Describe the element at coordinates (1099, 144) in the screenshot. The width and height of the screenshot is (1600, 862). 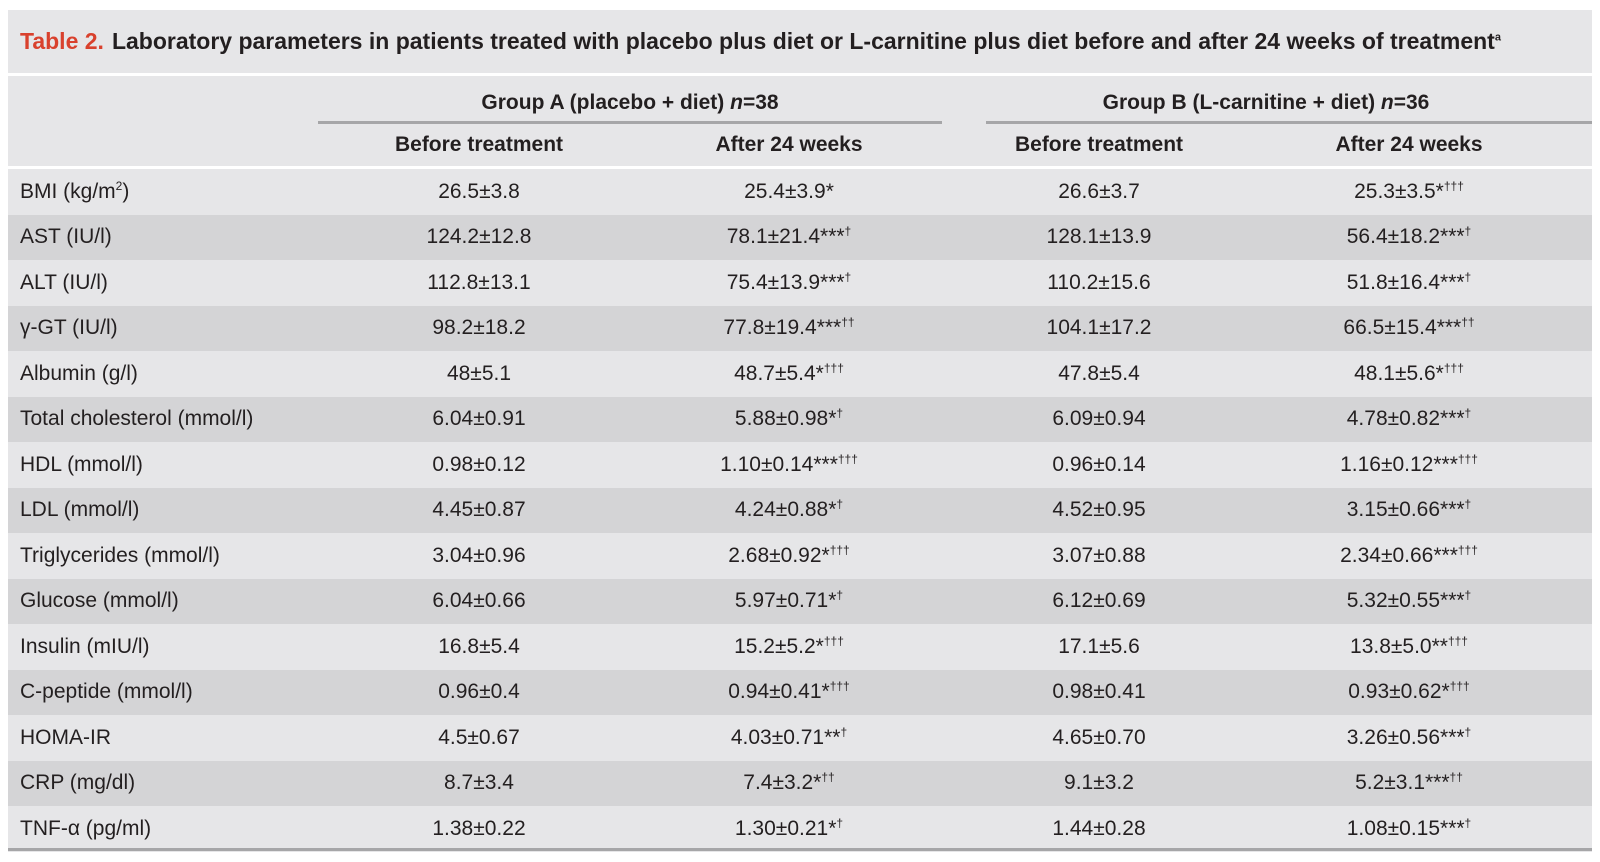
I see `column-header-b-before: Before treatment` at that location.